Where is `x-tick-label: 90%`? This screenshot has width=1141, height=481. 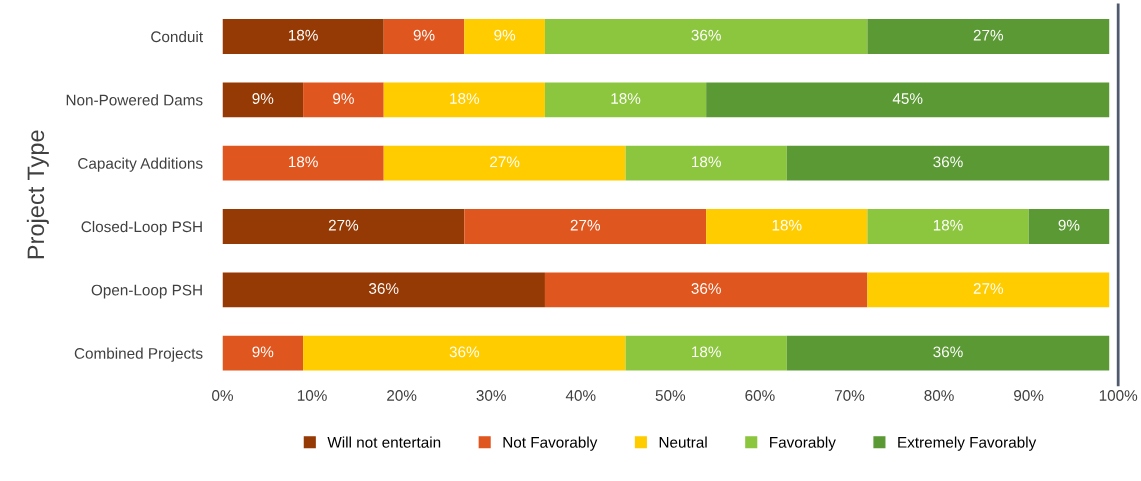 x-tick-label: 90% is located at coordinates (1029, 395).